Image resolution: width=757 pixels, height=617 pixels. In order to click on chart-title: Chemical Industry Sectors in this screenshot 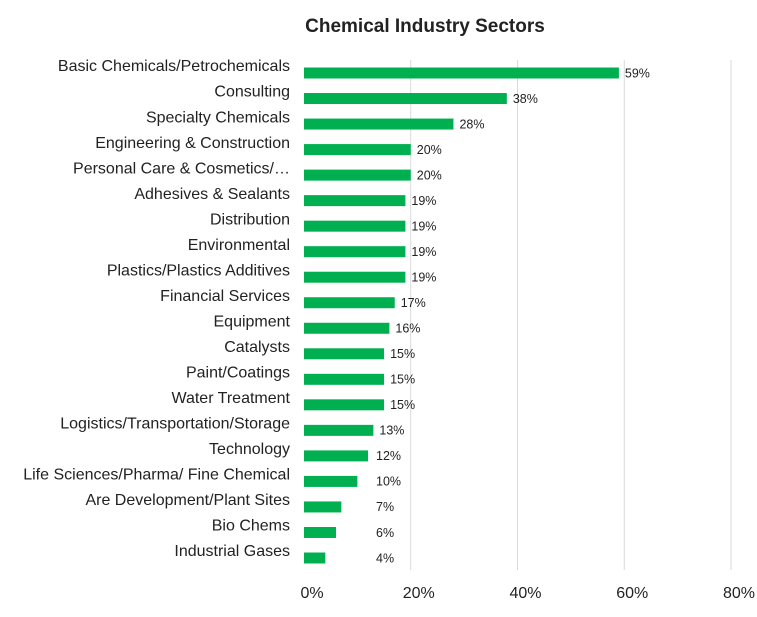, I will do `click(425, 26)`.